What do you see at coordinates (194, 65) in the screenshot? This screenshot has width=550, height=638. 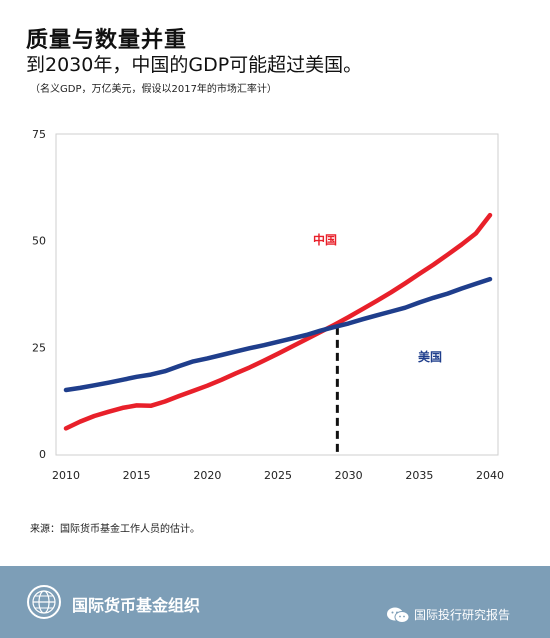 I see `chart-subtitle: 到2030年，中国的GDP可能超过美国。` at bounding box center [194, 65].